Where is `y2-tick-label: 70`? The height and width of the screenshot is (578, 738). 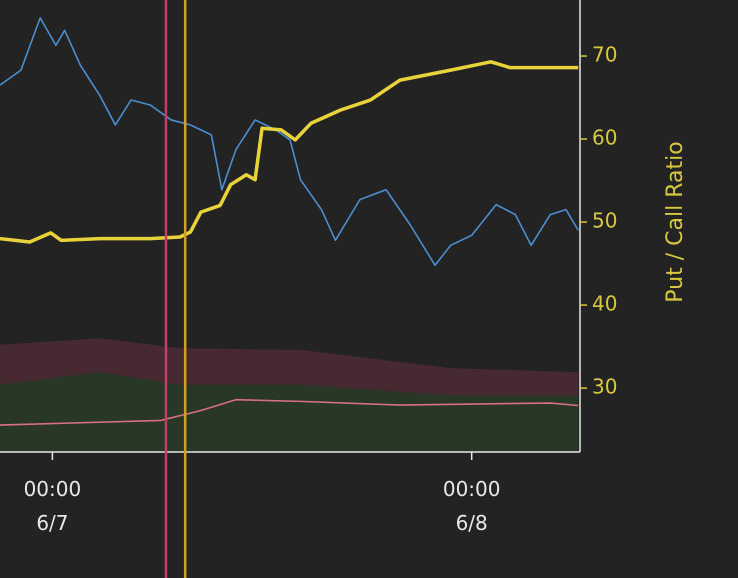
y2-tick-label: 70 is located at coordinates (604, 55).